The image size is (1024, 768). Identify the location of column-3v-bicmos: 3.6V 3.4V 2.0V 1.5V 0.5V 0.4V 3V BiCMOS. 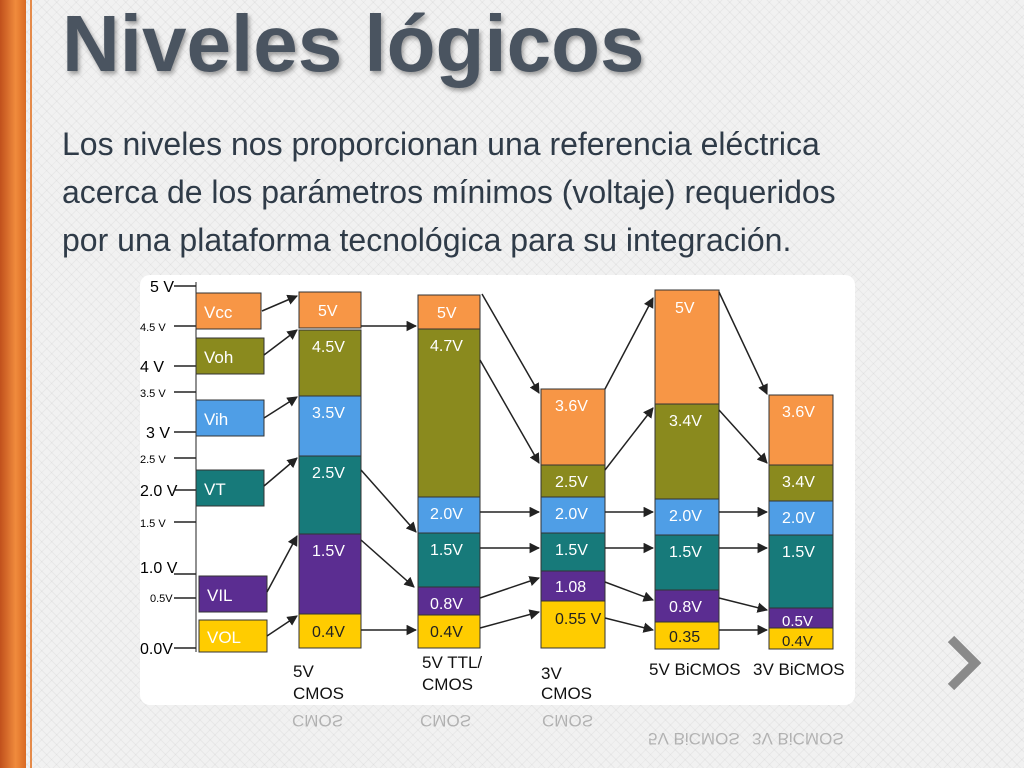
(799, 536).